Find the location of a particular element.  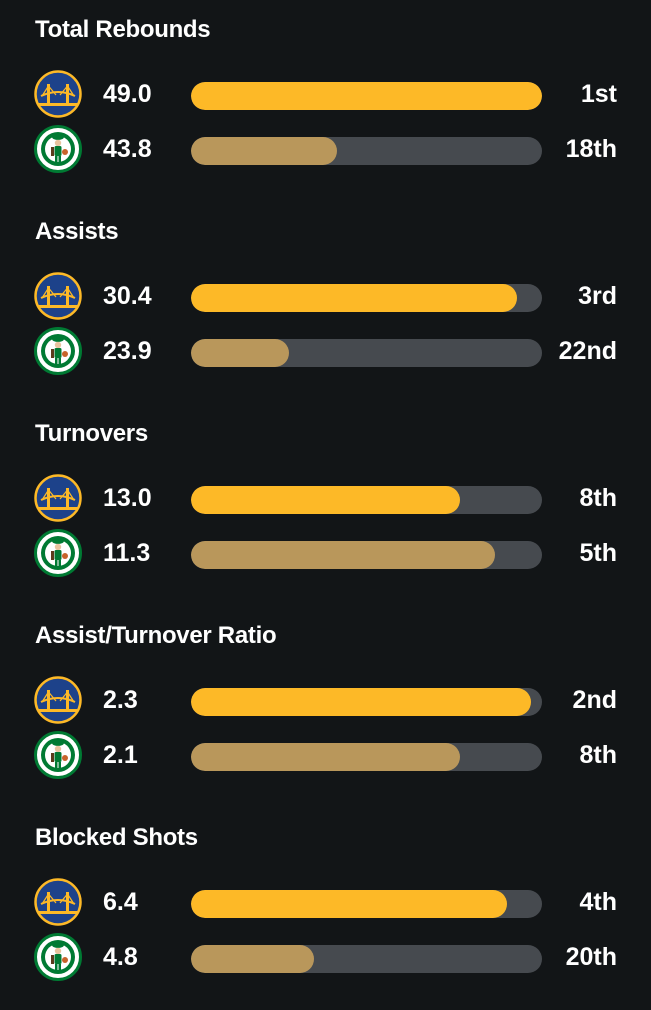

warriors-stat-row: 13.0 8th is located at coordinates (325, 498).